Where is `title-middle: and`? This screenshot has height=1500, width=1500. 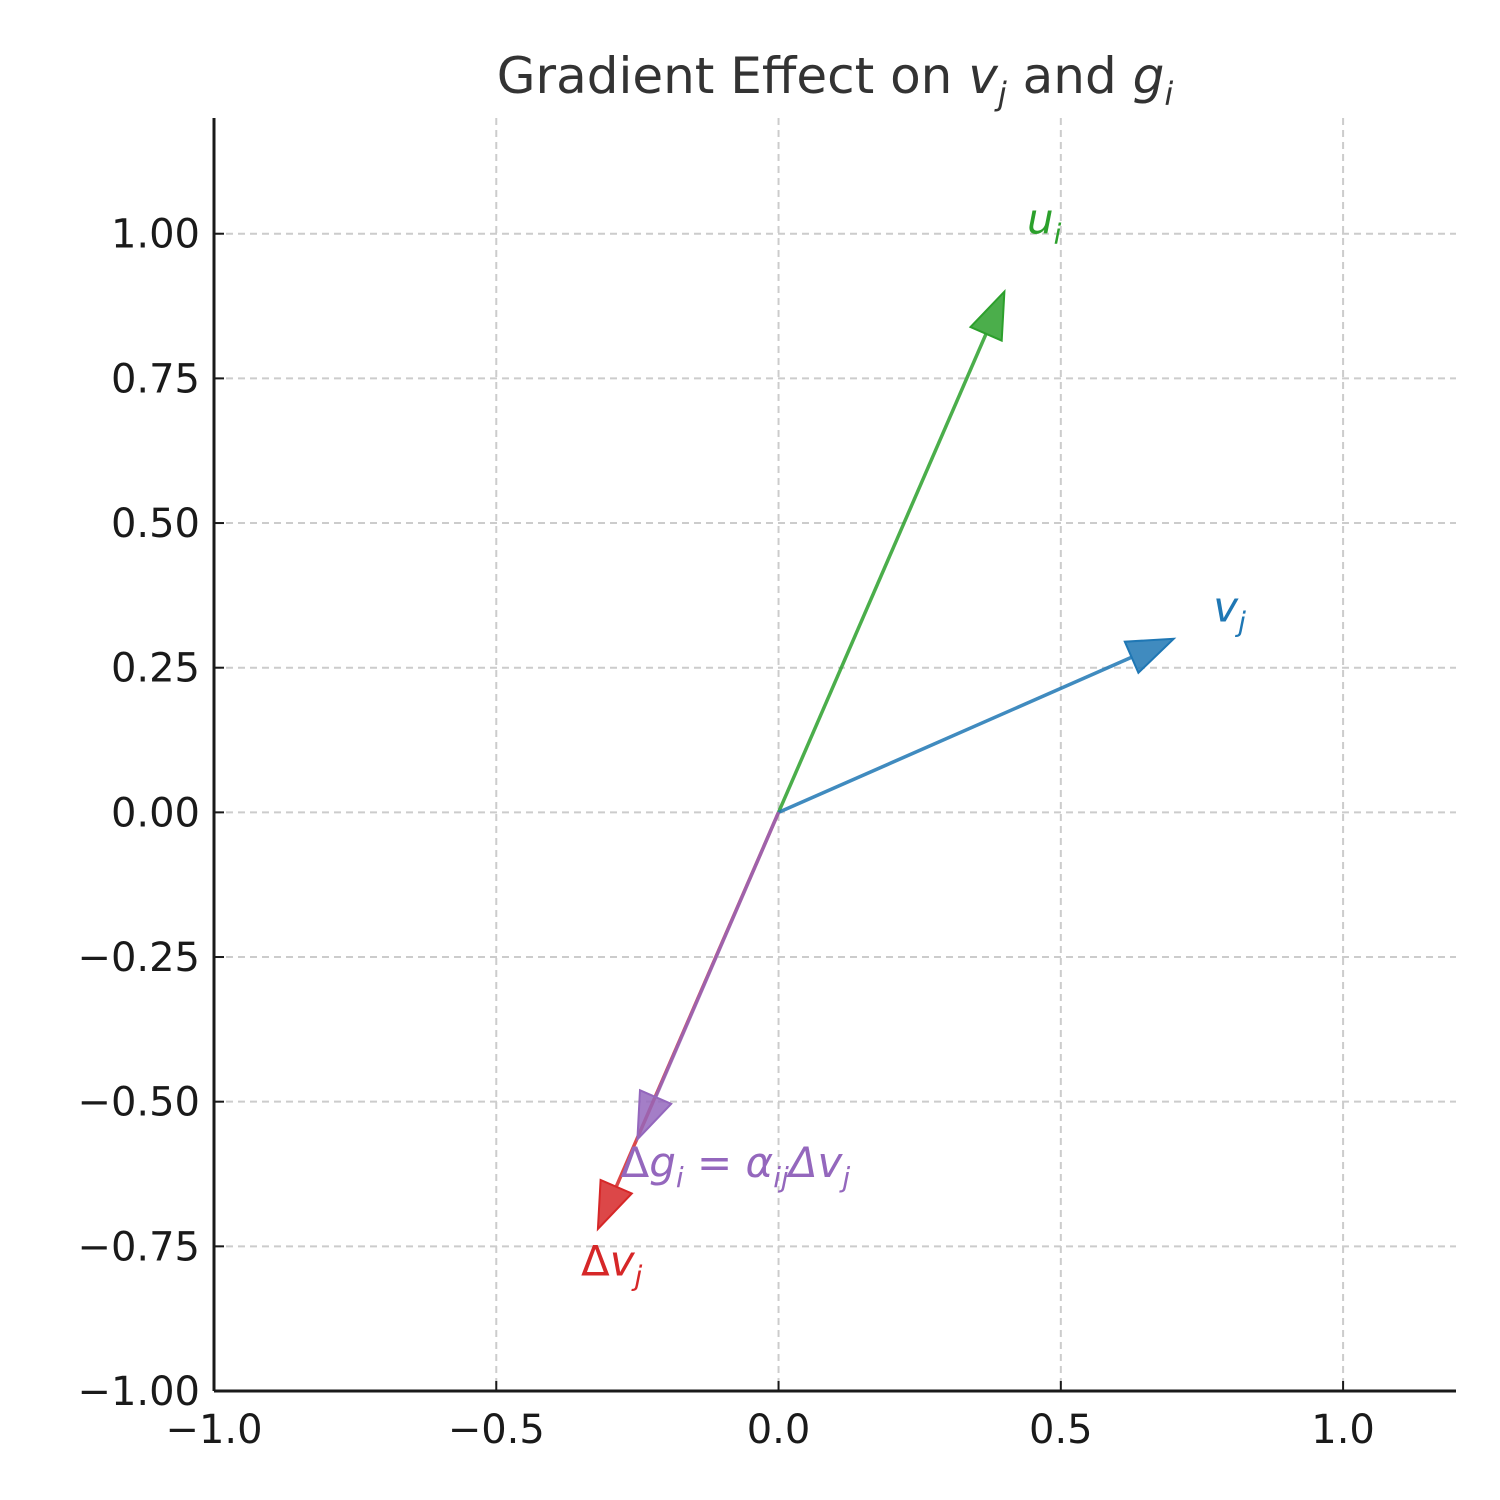 title-middle: and is located at coordinates (1070, 76).